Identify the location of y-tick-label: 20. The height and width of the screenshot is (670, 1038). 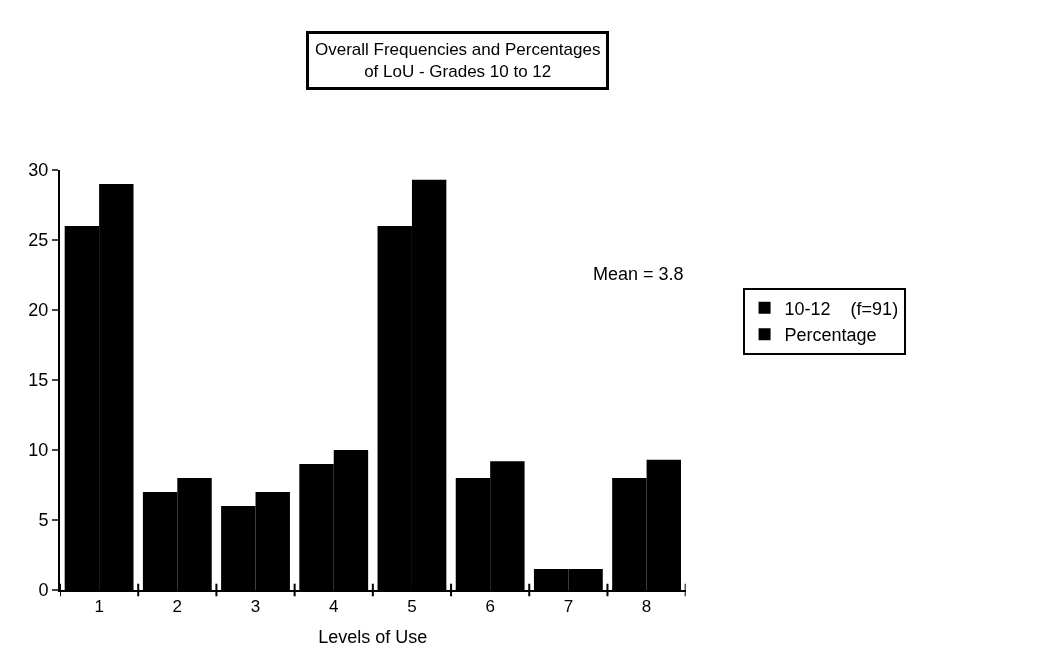
(38, 310).